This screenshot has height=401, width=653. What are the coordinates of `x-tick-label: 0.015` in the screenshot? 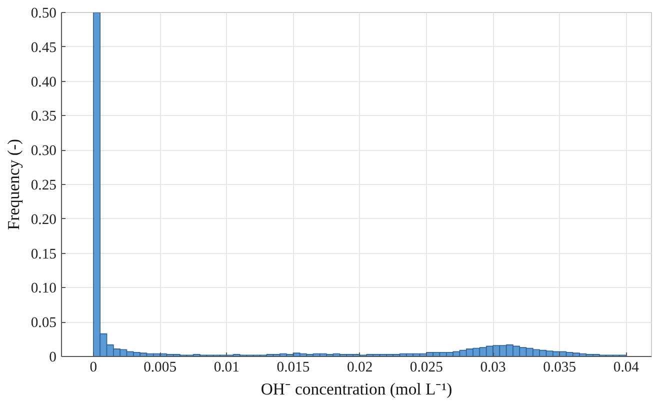 It's located at (293, 368).